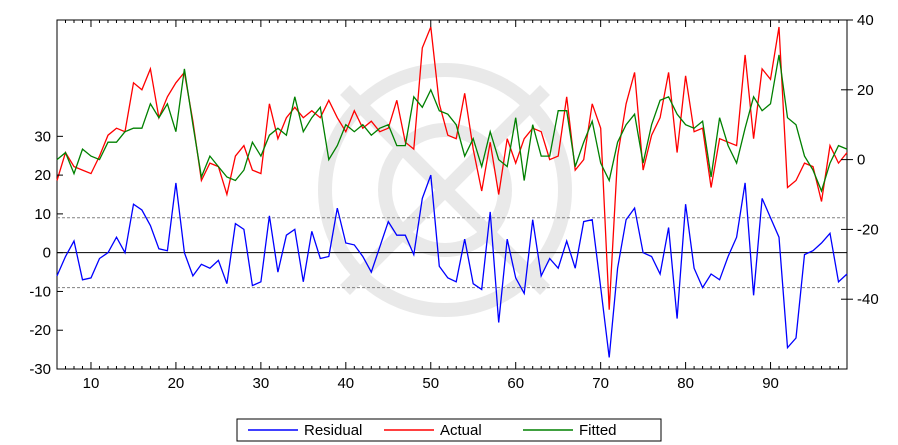  I want to click on legend-label-actual: Actual, so click(461, 430).